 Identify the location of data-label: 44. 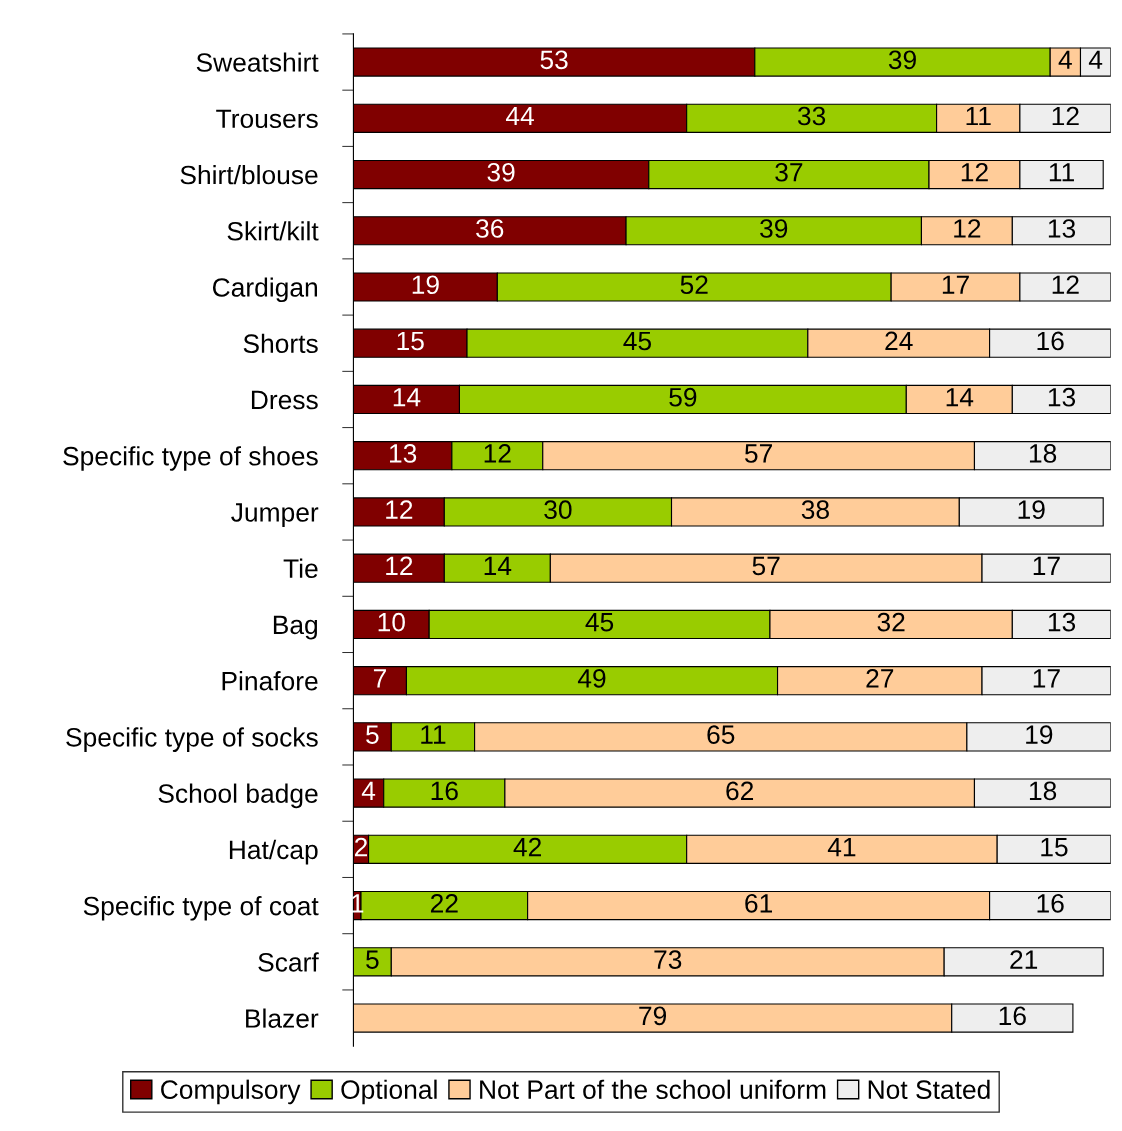
(519, 116).